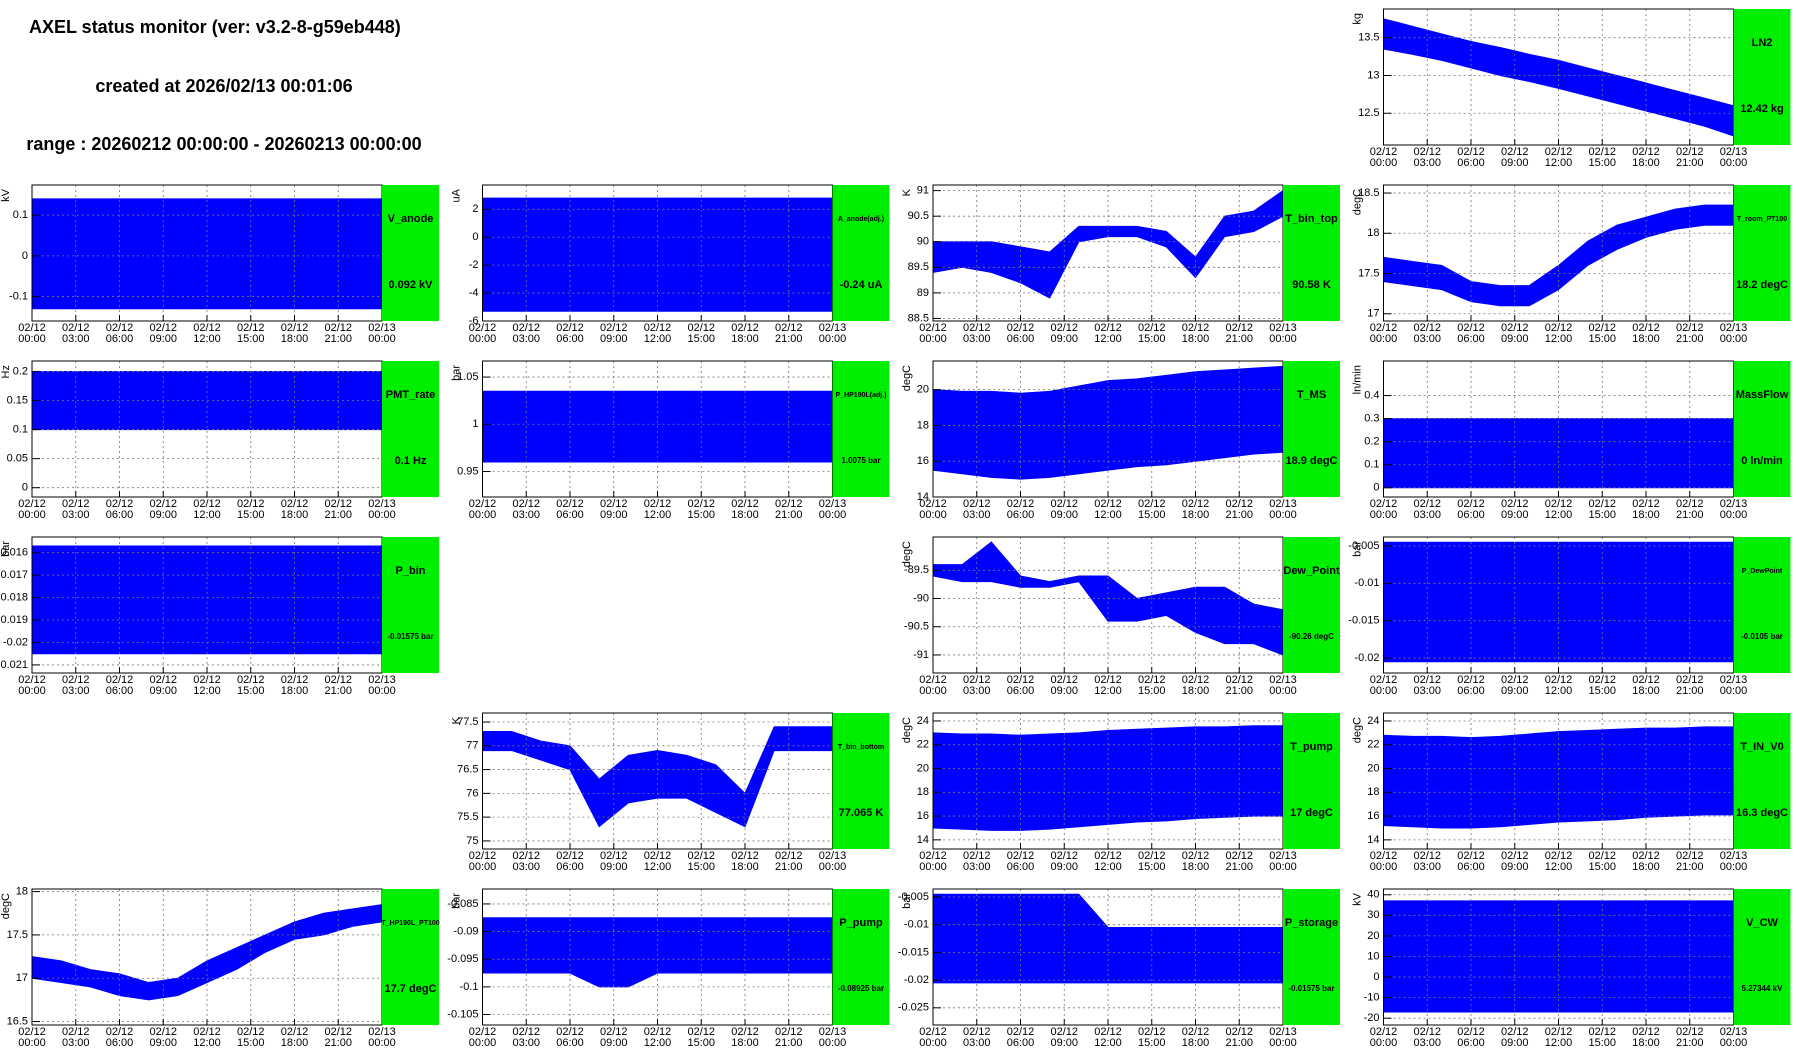 Image resolution: width=1796 pixels, height=1052 pixels. What do you see at coordinates (916, 980) in the screenshot?
I see `y-tick-label: -0.02` at bounding box center [916, 980].